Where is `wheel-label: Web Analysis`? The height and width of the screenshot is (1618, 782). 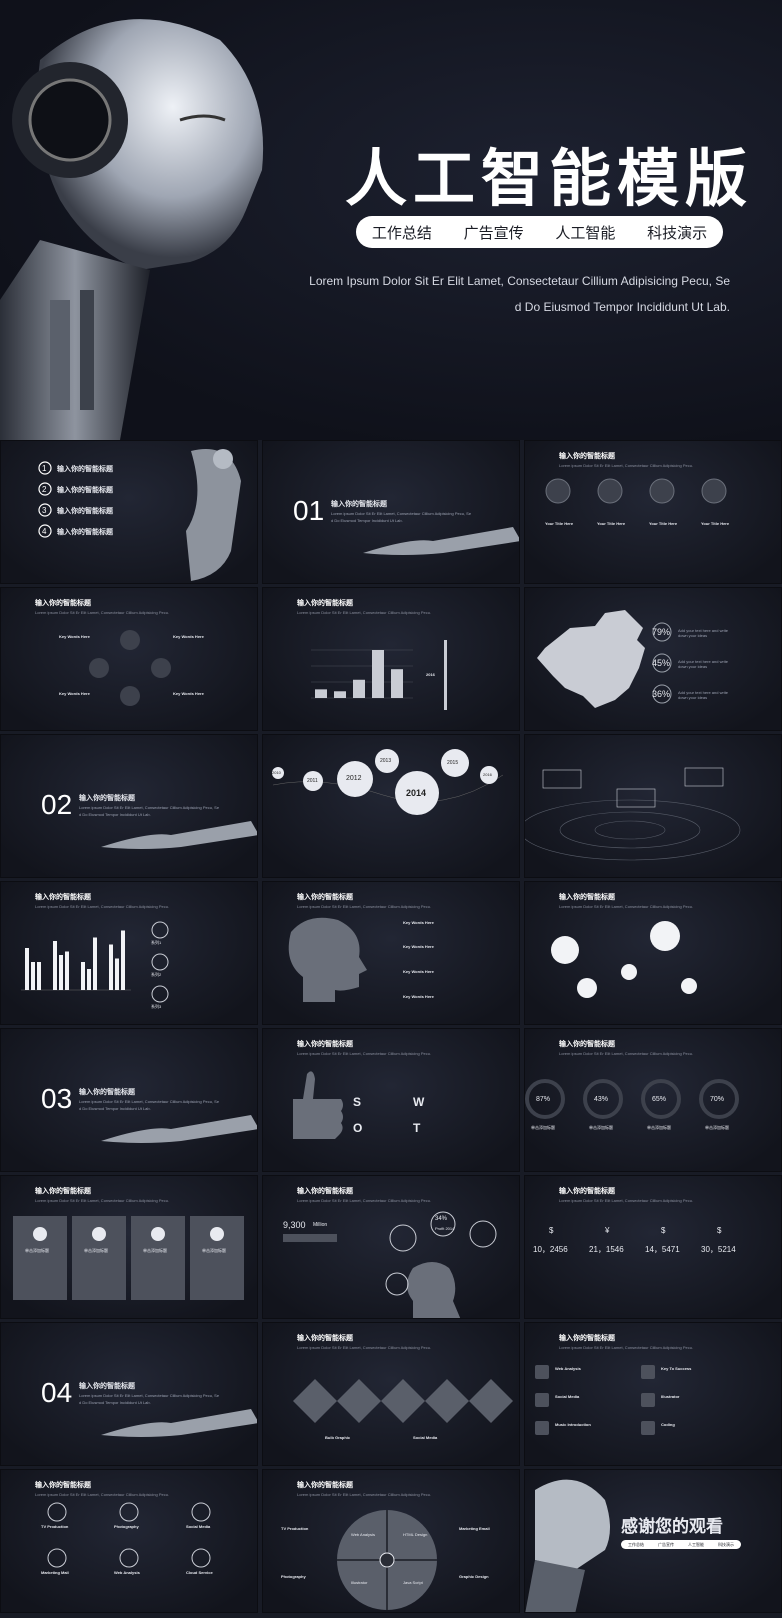 wheel-label: Web Analysis is located at coordinates (363, 1534).